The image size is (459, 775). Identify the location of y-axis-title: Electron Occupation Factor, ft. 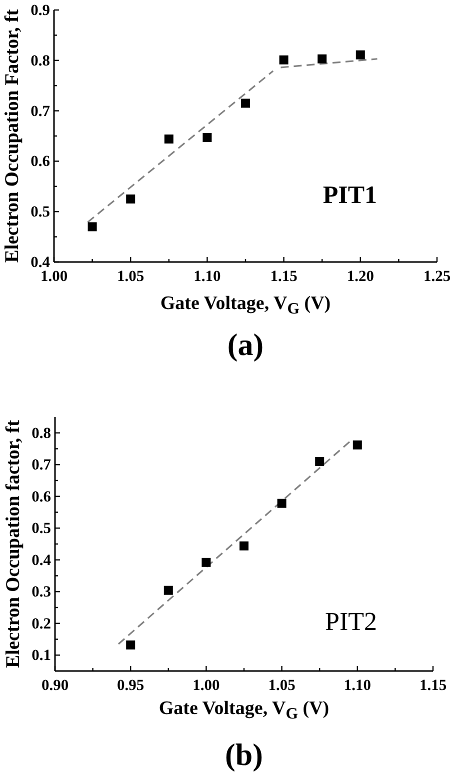
(13, 136).